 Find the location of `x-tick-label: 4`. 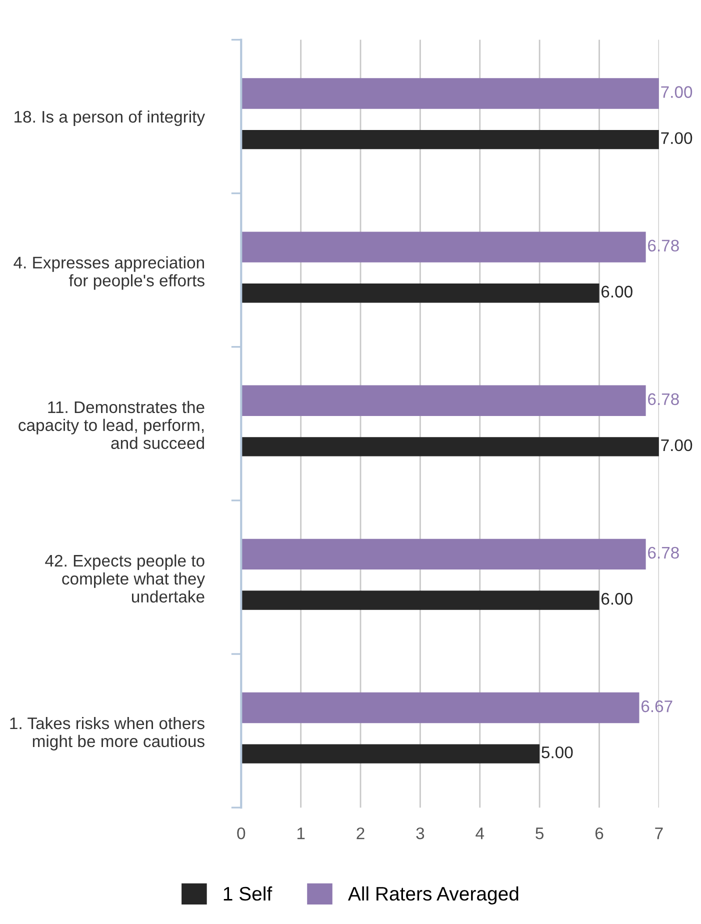

x-tick-label: 4 is located at coordinates (480, 834).